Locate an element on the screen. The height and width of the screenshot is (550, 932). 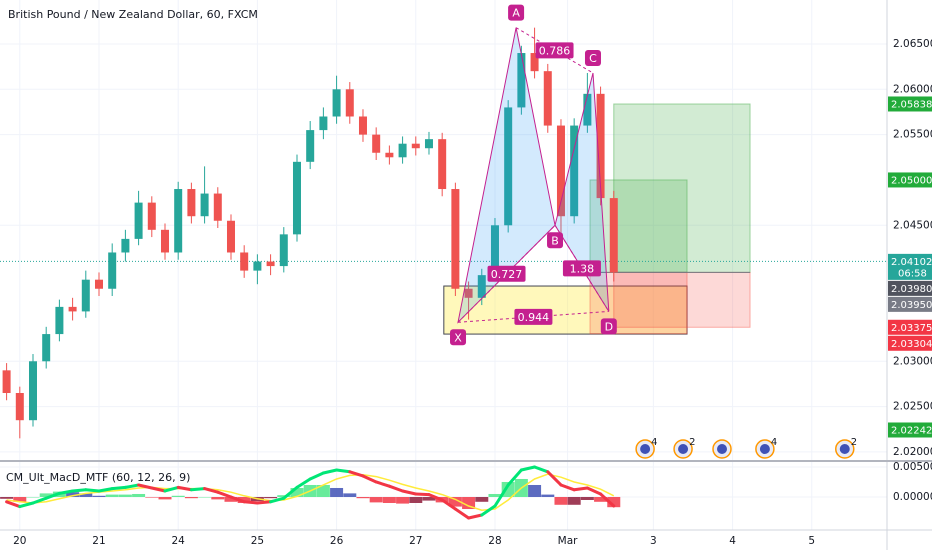
point-label: C is located at coordinates (593, 58).